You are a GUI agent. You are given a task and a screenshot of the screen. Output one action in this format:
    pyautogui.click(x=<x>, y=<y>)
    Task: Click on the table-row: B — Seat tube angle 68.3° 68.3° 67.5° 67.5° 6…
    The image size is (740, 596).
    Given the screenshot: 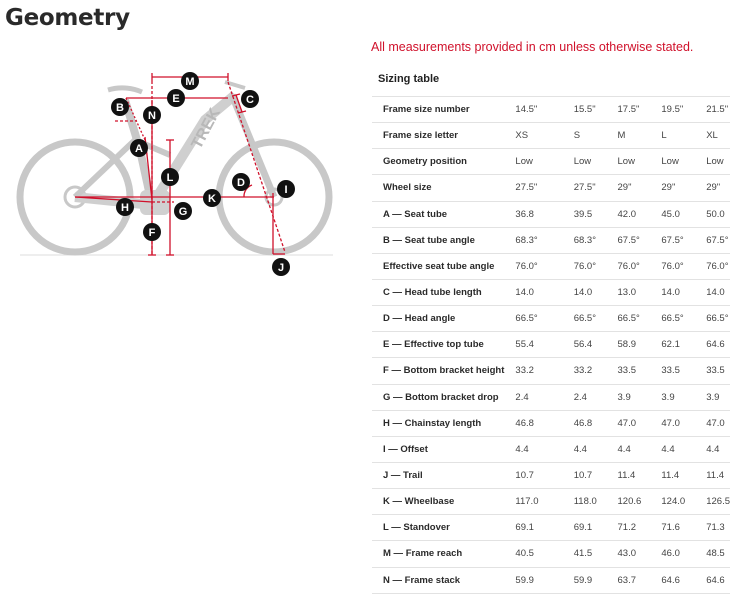 What is the action you would take?
    pyautogui.click(x=551, y=240)
    